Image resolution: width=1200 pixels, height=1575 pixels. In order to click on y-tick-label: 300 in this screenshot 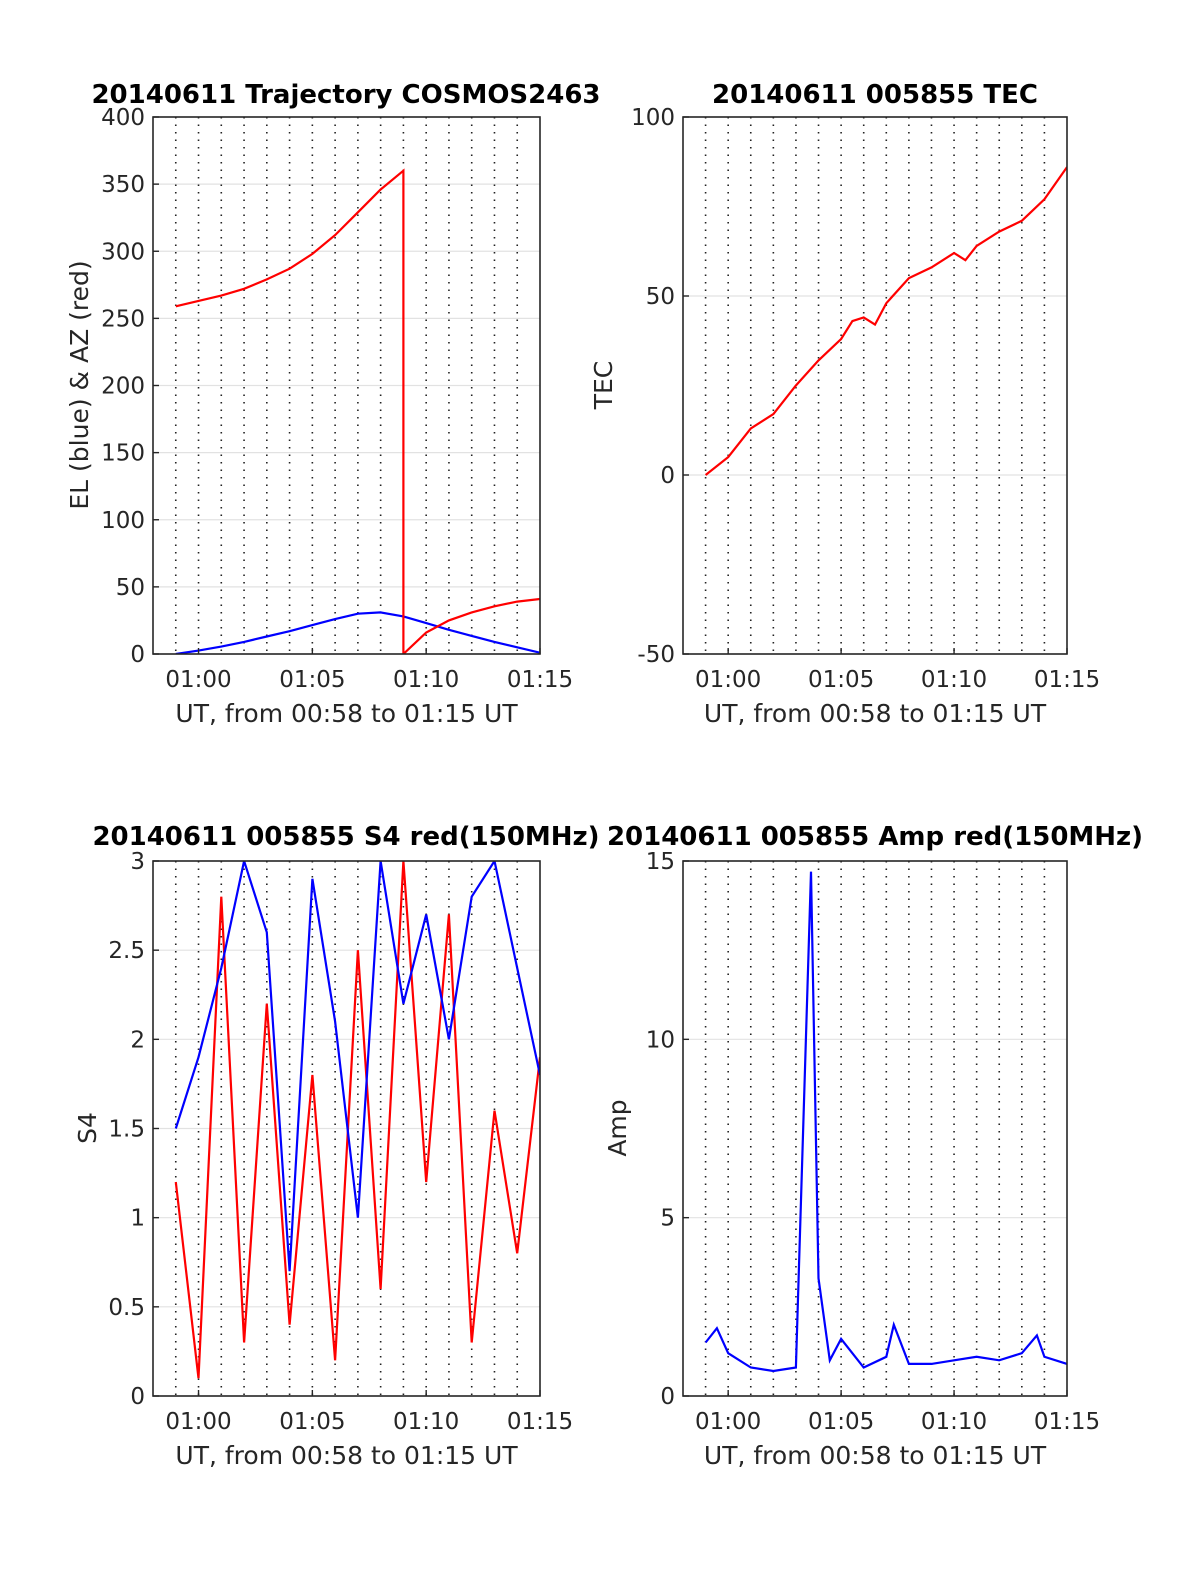, I will do `click(123, 252)`.